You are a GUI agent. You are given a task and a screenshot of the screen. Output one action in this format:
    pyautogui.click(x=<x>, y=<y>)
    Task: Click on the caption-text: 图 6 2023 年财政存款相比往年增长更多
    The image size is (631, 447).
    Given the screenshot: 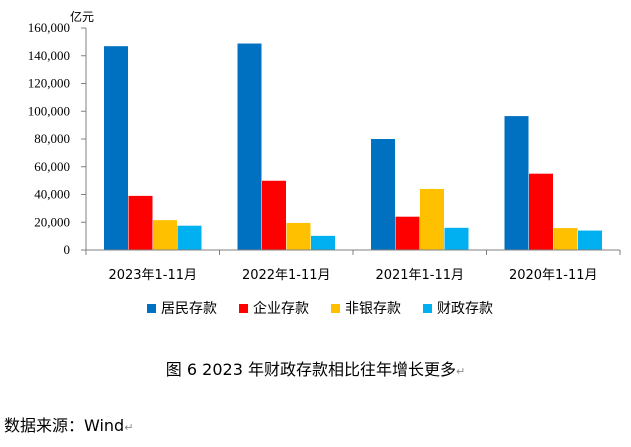 What is the action you would take?
    pyautogui.click(x=310, y=369)
    